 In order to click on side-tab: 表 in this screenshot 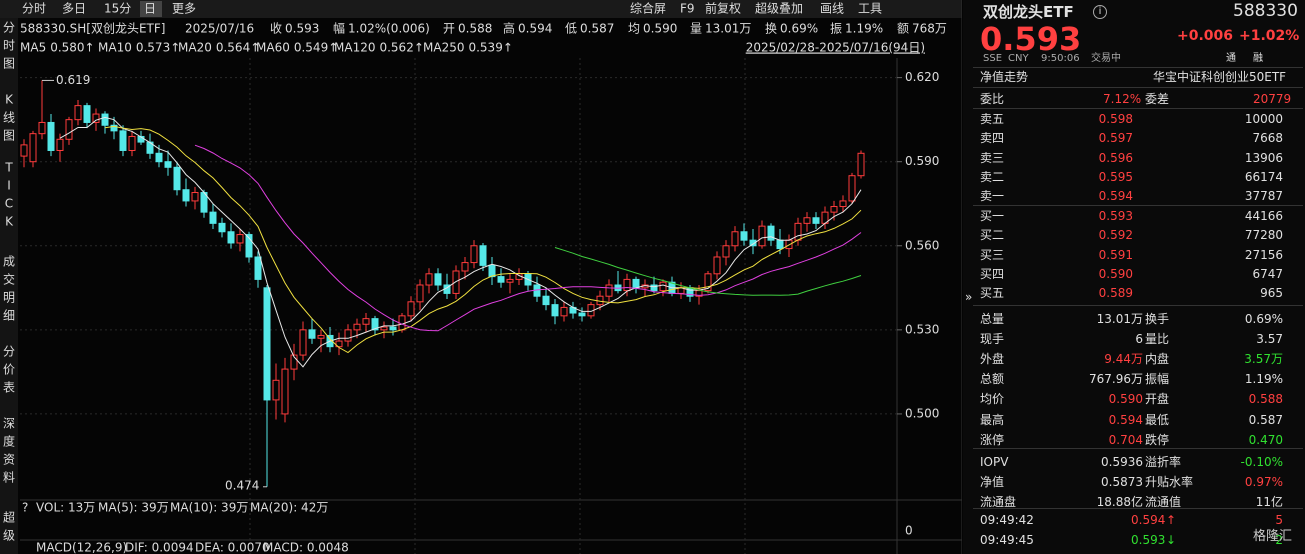, I will do `click(9, 388)`.